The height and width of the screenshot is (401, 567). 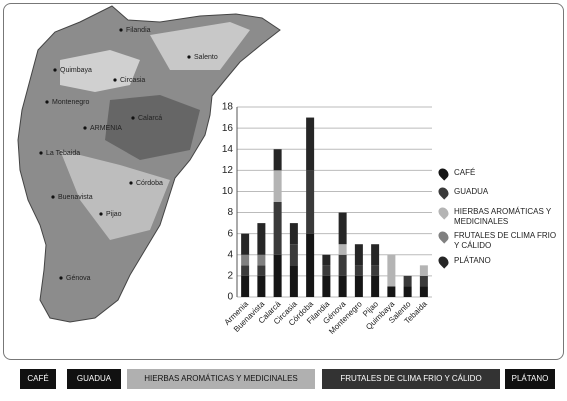 What do you see at coordinates (228, 170) in the screenshot?
I see `y-tick-label: 12` at bounding box center [228, 170].